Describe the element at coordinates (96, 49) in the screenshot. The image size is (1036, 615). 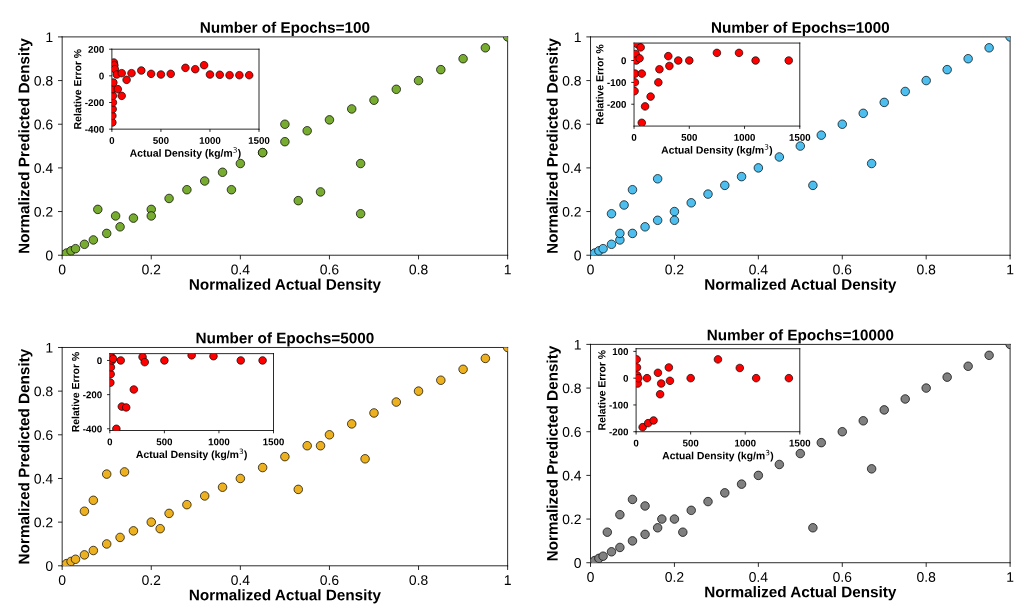
I see `y-tick-label: 200` at that location.